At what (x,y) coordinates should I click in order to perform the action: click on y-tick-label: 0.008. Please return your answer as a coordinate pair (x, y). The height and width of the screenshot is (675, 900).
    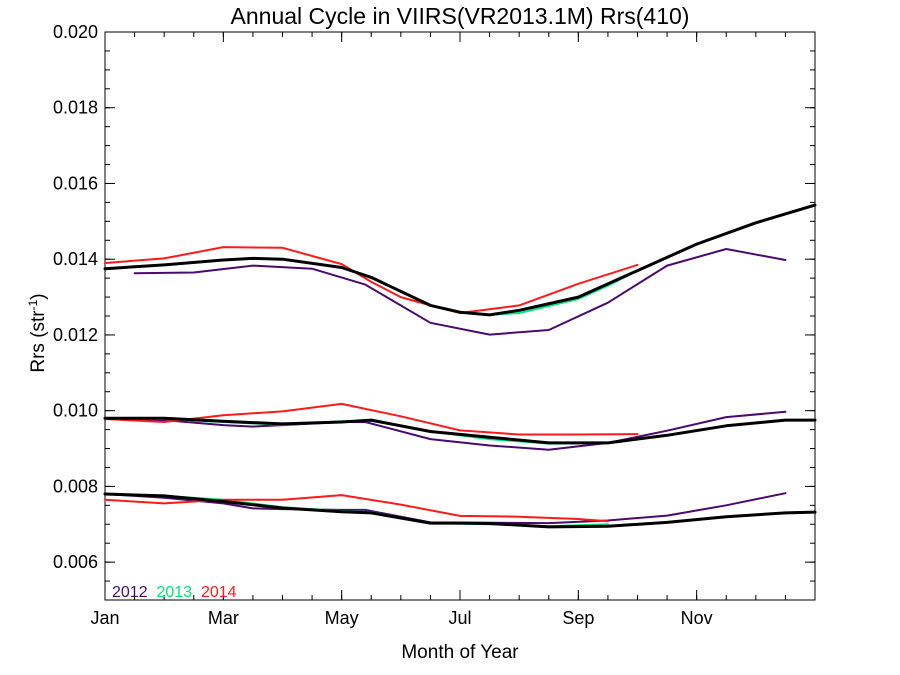
    Looking at the image, I should click on (75, 486).